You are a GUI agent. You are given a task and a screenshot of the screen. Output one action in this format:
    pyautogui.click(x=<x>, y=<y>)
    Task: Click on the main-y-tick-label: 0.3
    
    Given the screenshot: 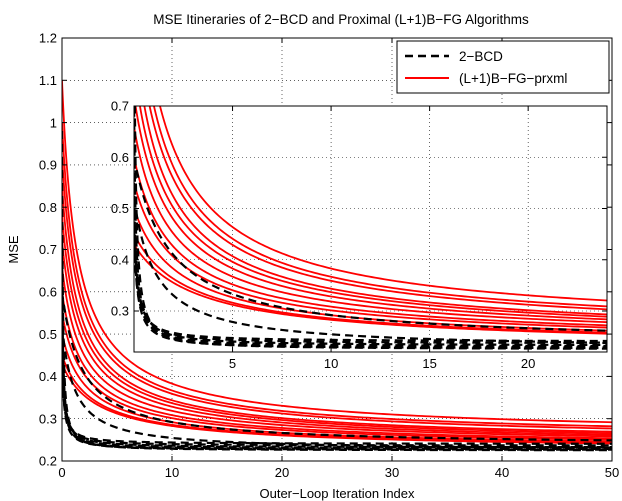 What is the action you would take?
    pyautogui.click(x=48, y=418)
    